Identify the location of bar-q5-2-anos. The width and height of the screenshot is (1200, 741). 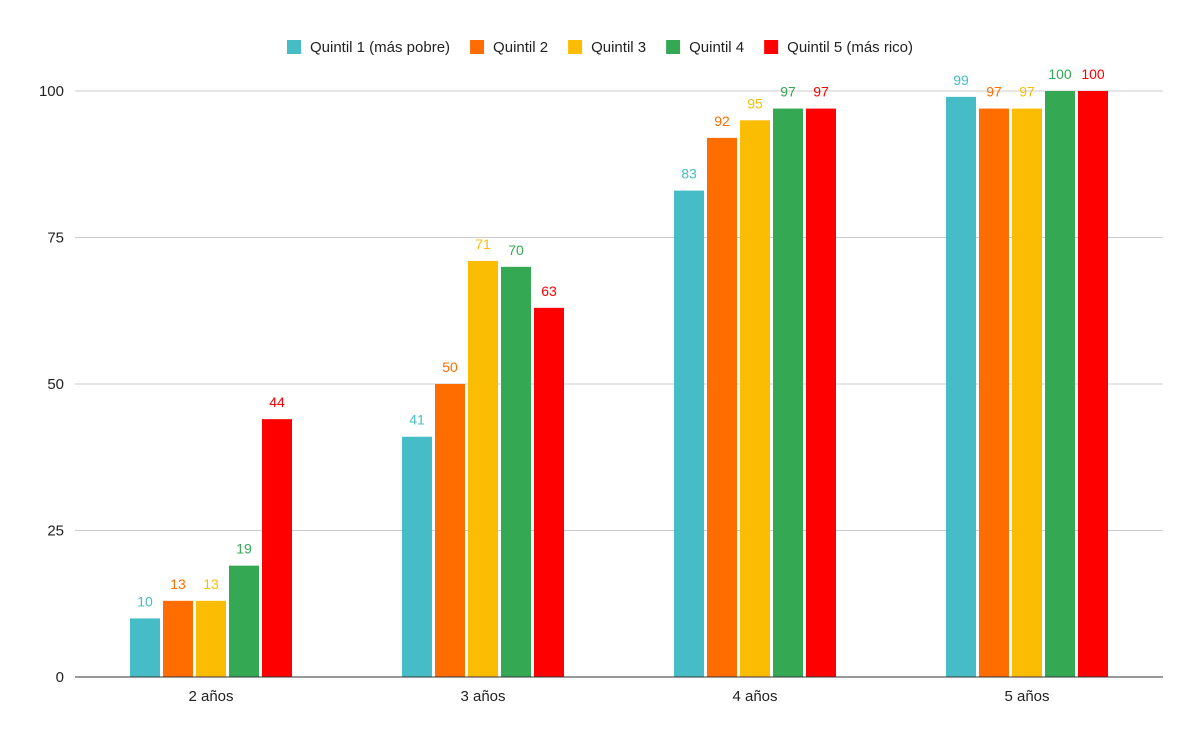
(277, 548).